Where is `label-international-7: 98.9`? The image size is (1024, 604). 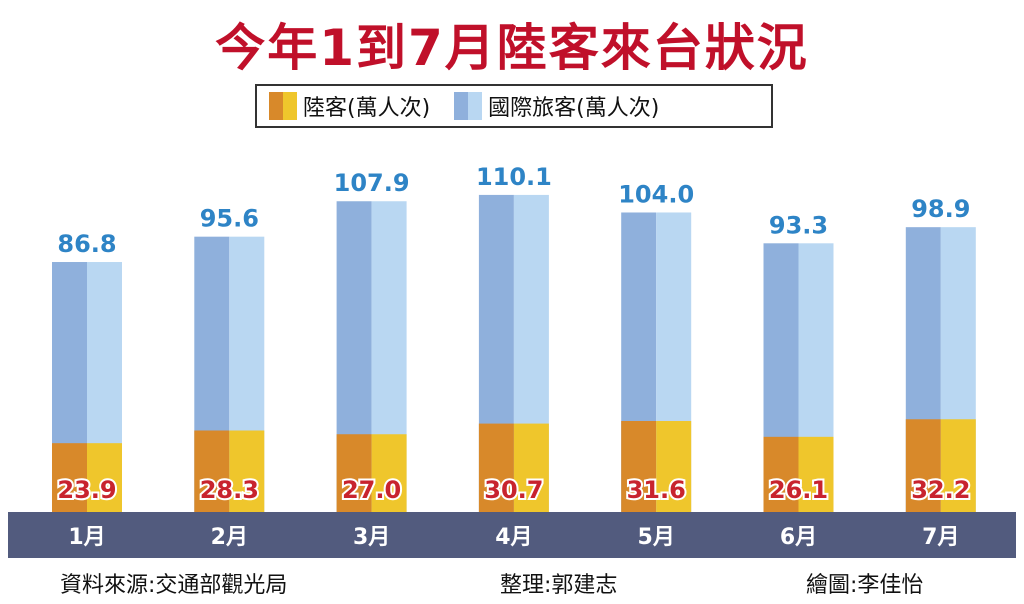
label-international-7: 98.9 is located at coordinates (940, 209).